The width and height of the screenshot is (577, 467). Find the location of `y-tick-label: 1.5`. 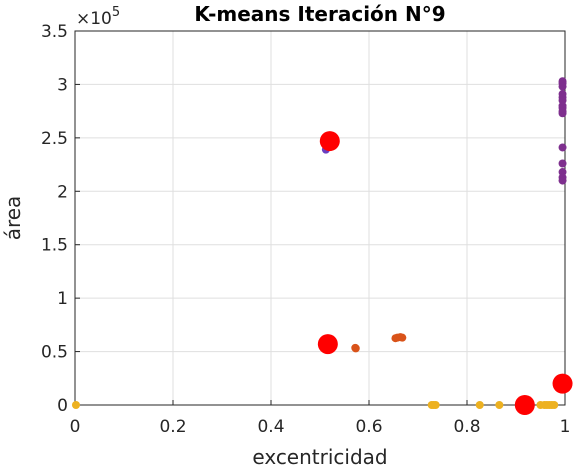

y-tick-label: 1.5 is located at coordinates (54, 246).